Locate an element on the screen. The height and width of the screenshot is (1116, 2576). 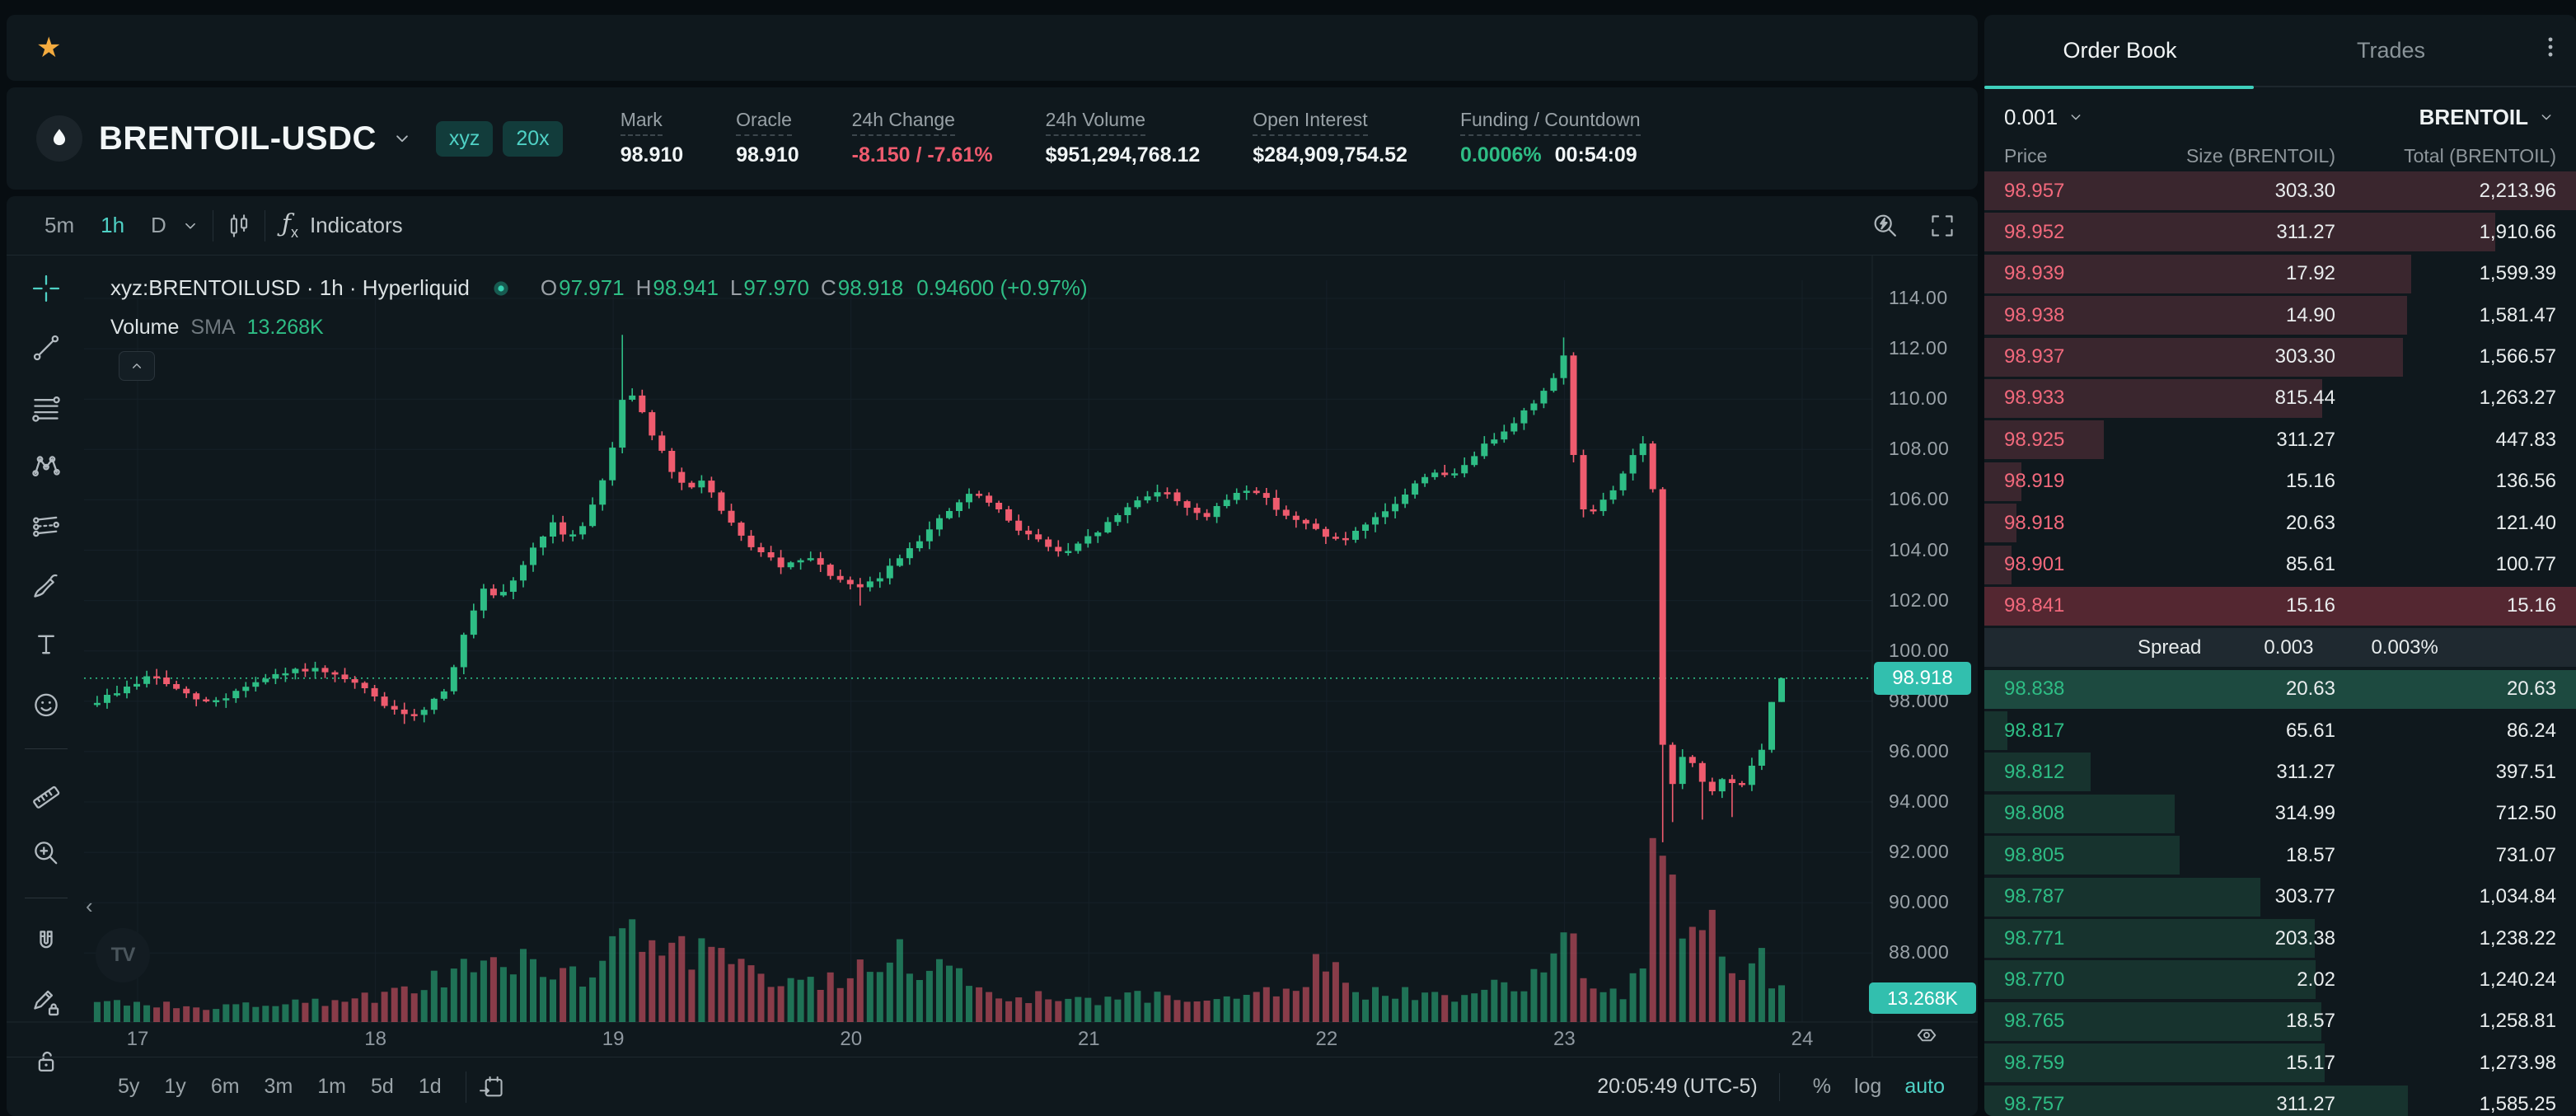
price-cell: 98.757 is located at coordinates (2034, 1104).